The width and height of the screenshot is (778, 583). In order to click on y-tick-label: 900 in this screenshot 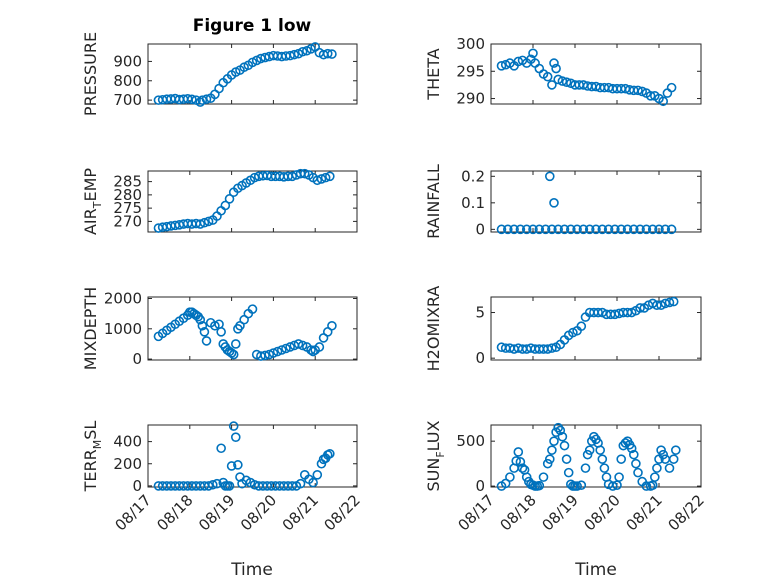, I will do `click(127, 61)`.